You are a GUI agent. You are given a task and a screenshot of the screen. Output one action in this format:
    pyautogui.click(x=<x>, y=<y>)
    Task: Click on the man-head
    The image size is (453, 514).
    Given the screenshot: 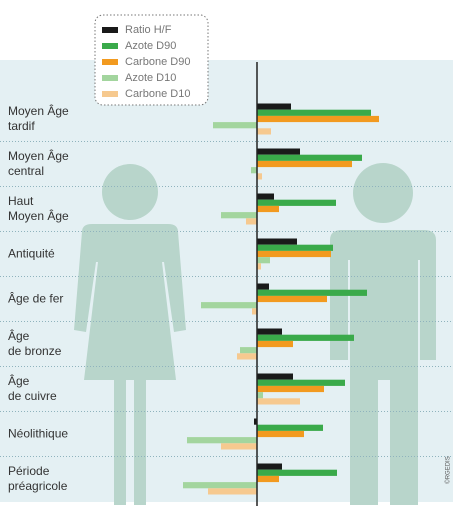 What is the action you would take?
    pyautogui.click(x=383, y=193)
    